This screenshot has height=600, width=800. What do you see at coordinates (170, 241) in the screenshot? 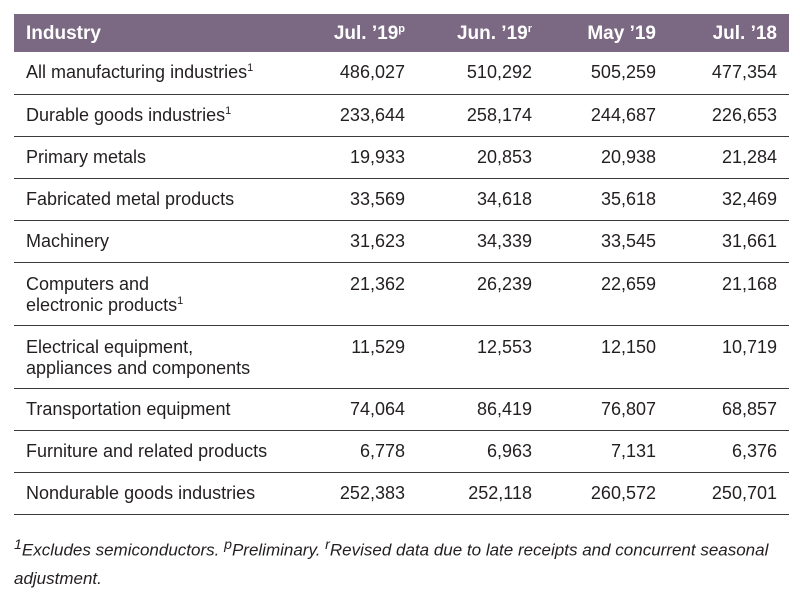
I see `industry-label: Machinery` at bounding box center [170, 241].